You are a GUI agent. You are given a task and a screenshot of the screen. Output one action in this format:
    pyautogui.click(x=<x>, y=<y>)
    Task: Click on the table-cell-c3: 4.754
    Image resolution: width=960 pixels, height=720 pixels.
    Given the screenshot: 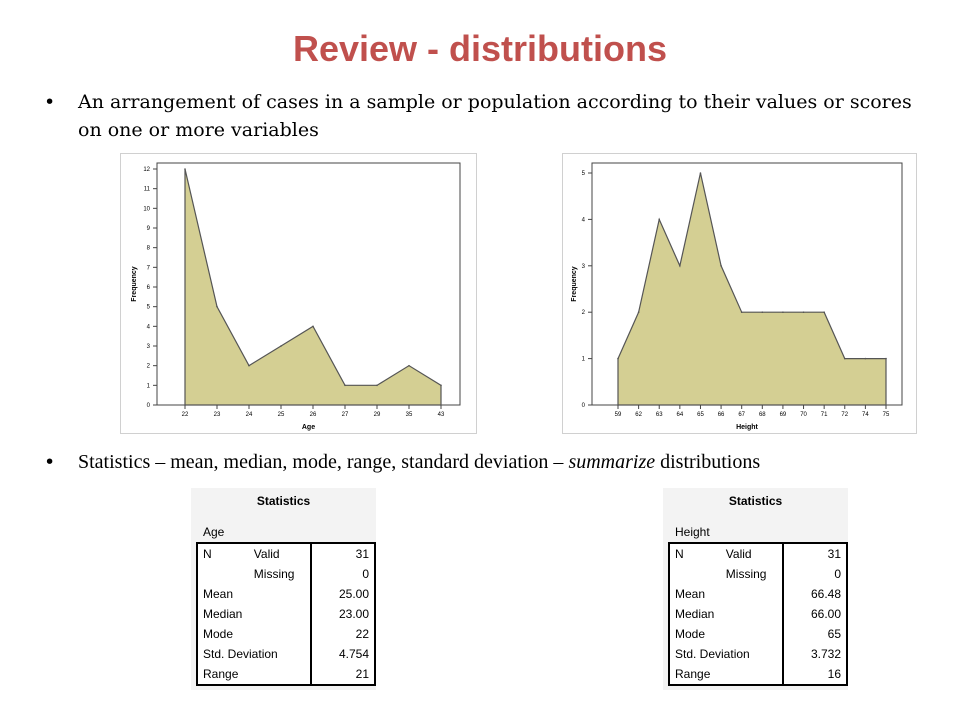 What is the action you would take?
    pyautogui.click(x=342, y=654)
    